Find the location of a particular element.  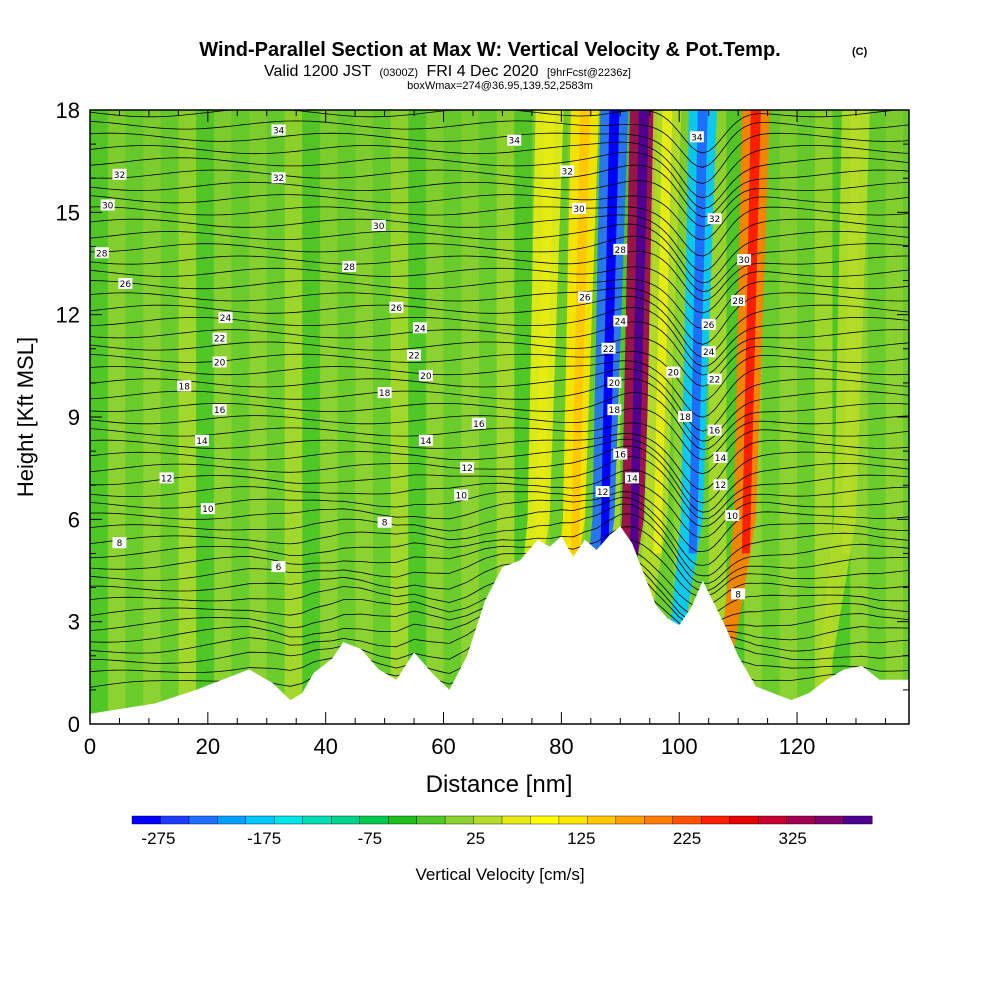

contour-label: 8 is located at coordinates (119, 543).